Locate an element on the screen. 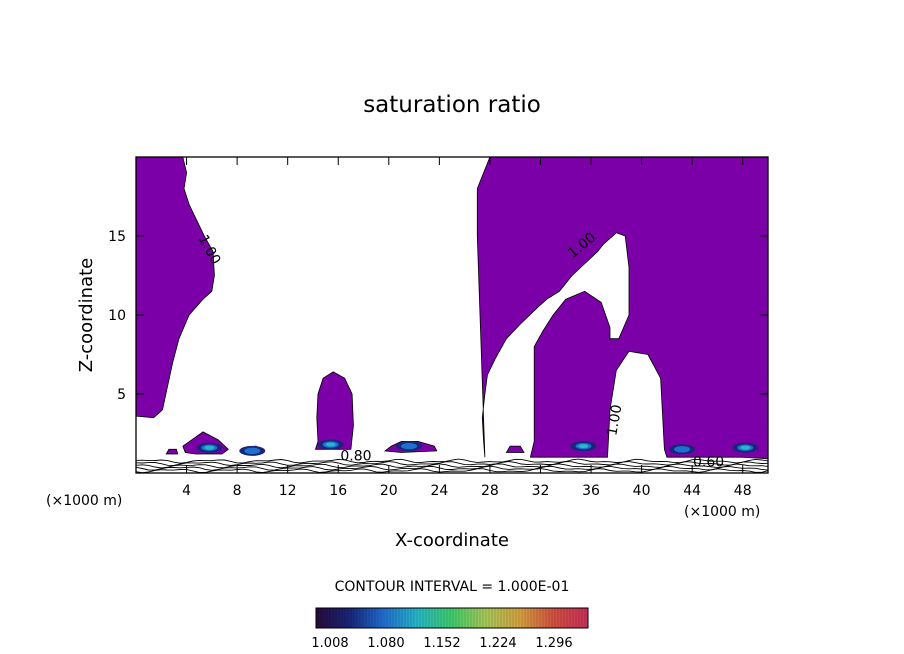  x-tick-label: 28 is located at coordinates (490, 491).